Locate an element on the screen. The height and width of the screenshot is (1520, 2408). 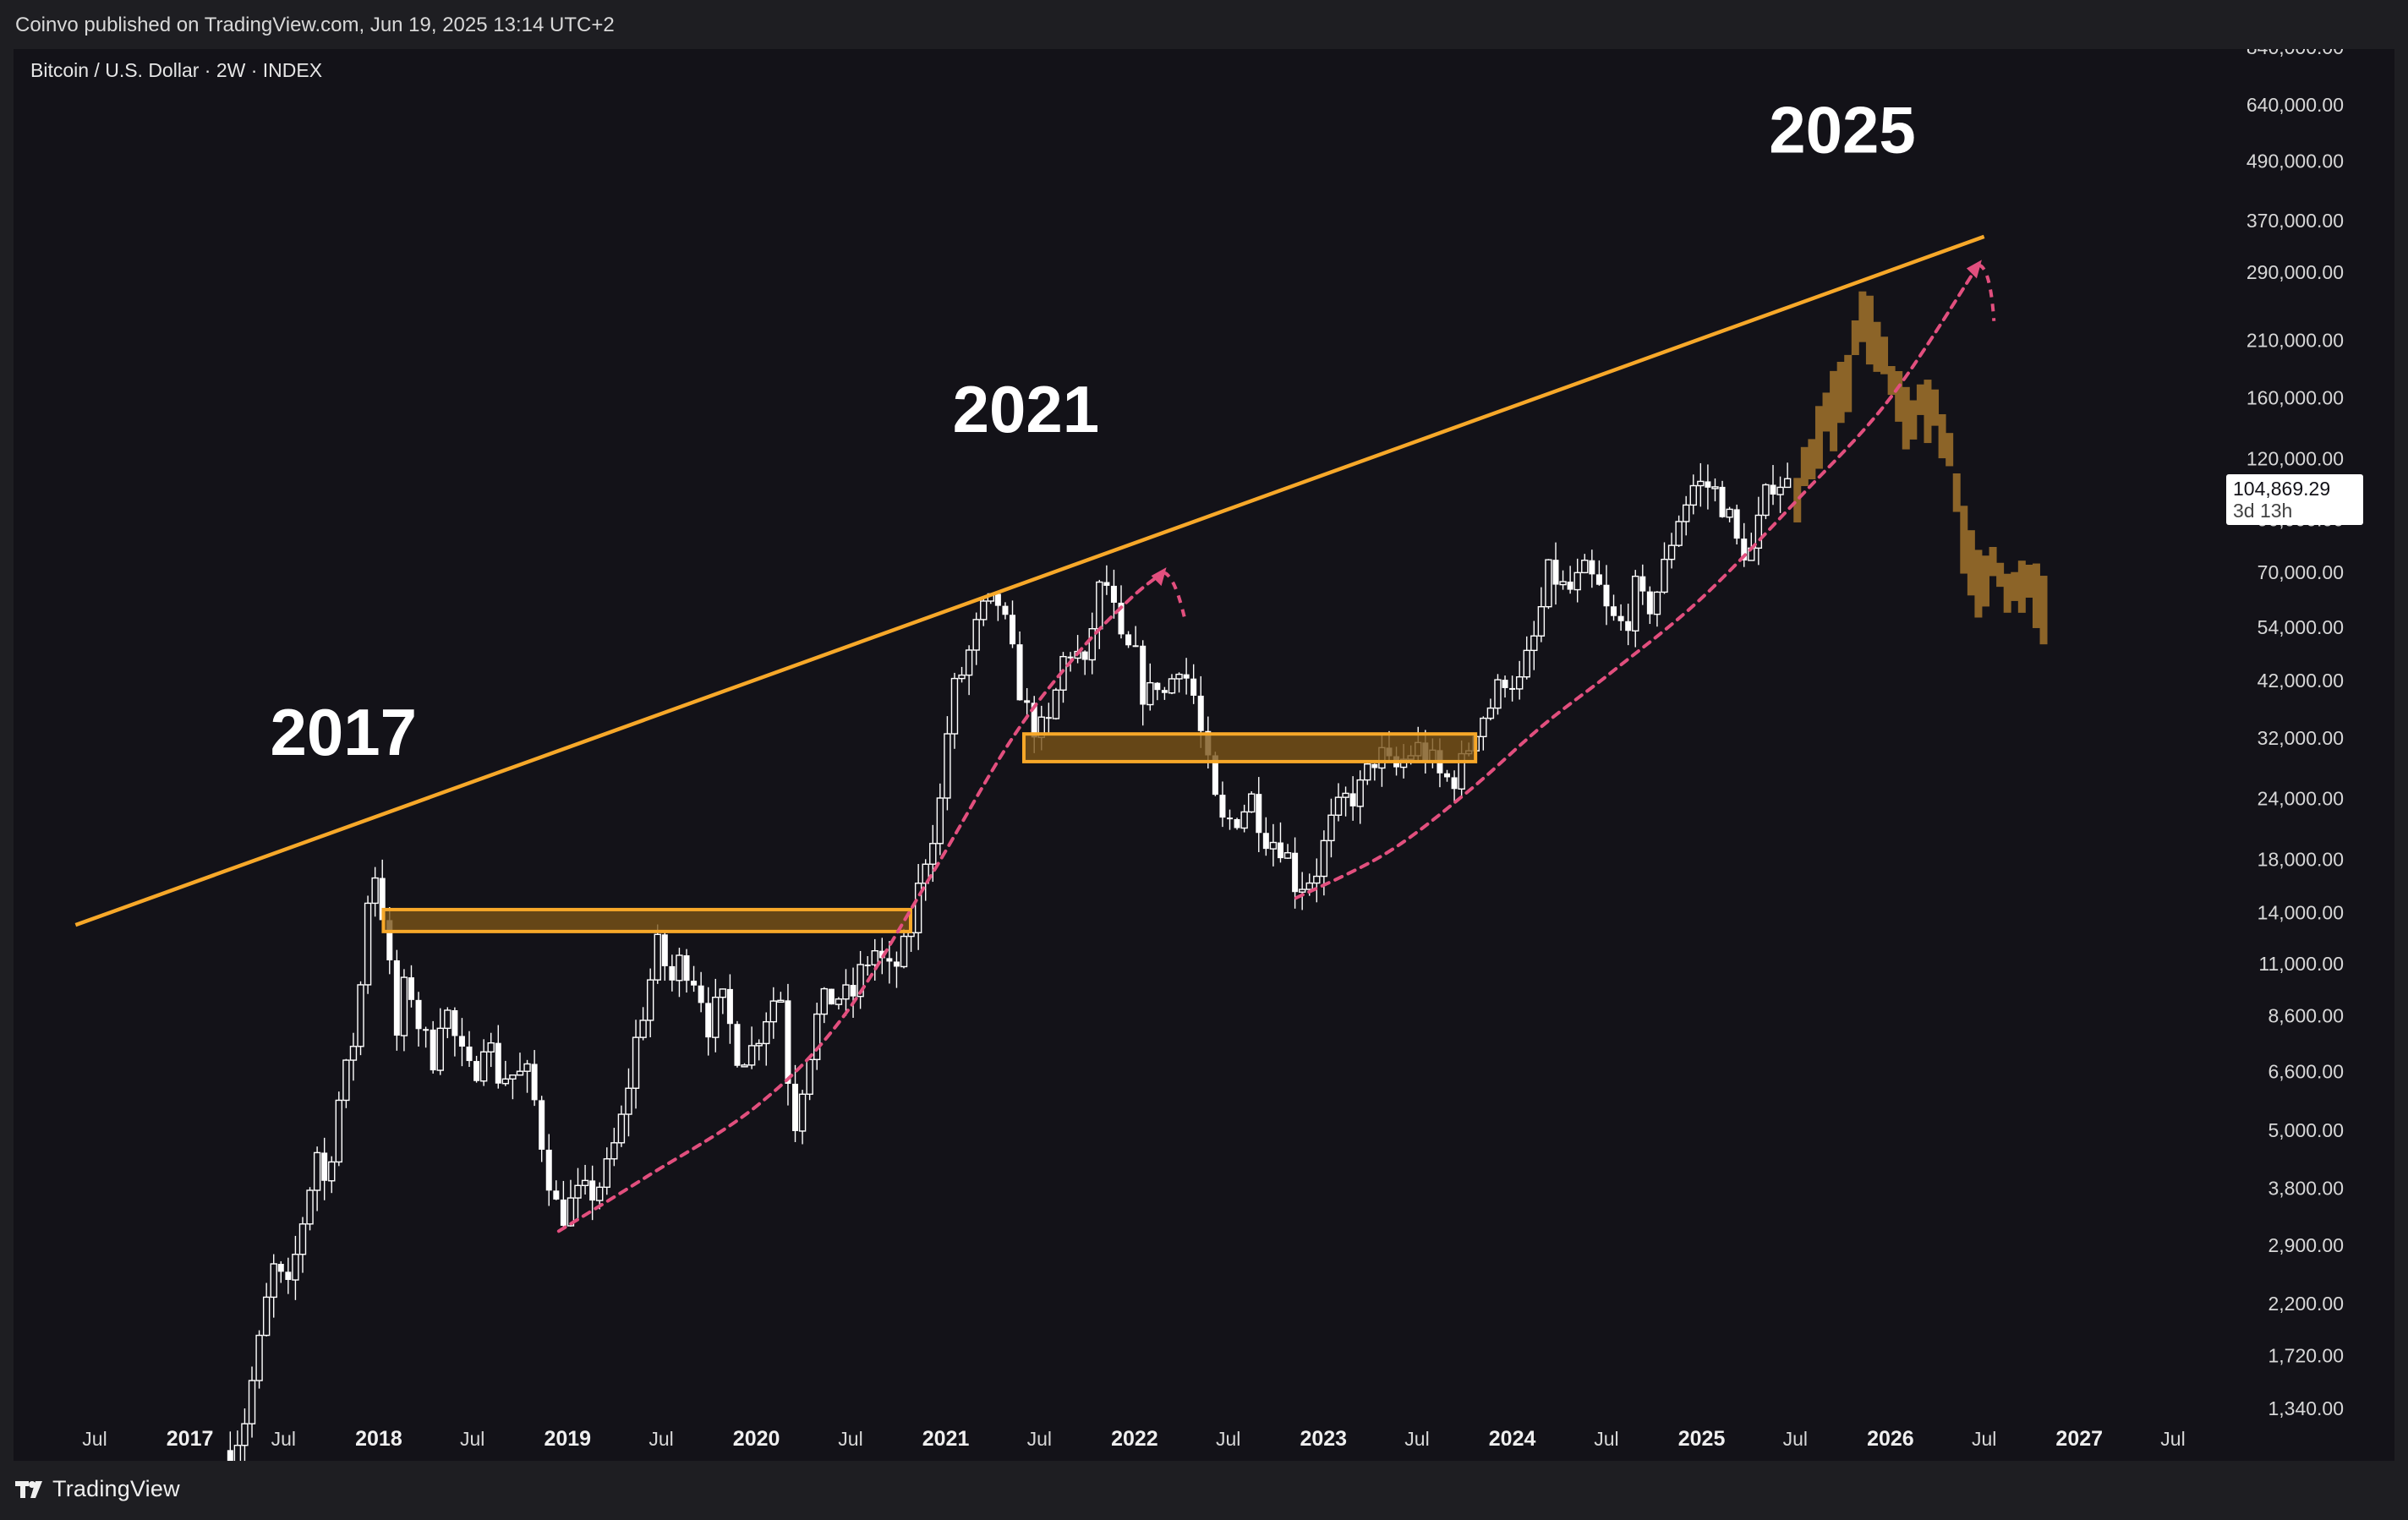
price-axis-label: 290,000.00 is located at coordinates (2295, 272).